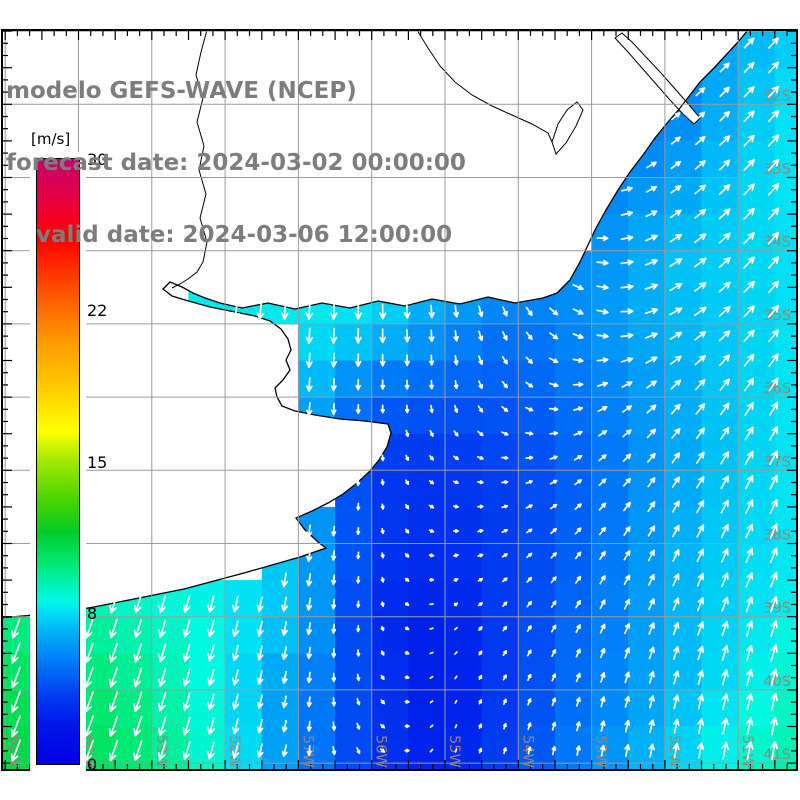  I want to click on latitude-label: 39S, so click(777, 609).